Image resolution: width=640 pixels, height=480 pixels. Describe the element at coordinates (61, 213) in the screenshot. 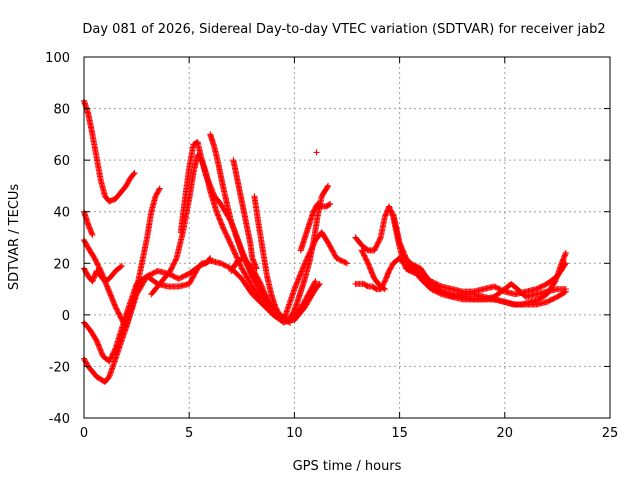

I see `y-tick-label: 40` at that location.